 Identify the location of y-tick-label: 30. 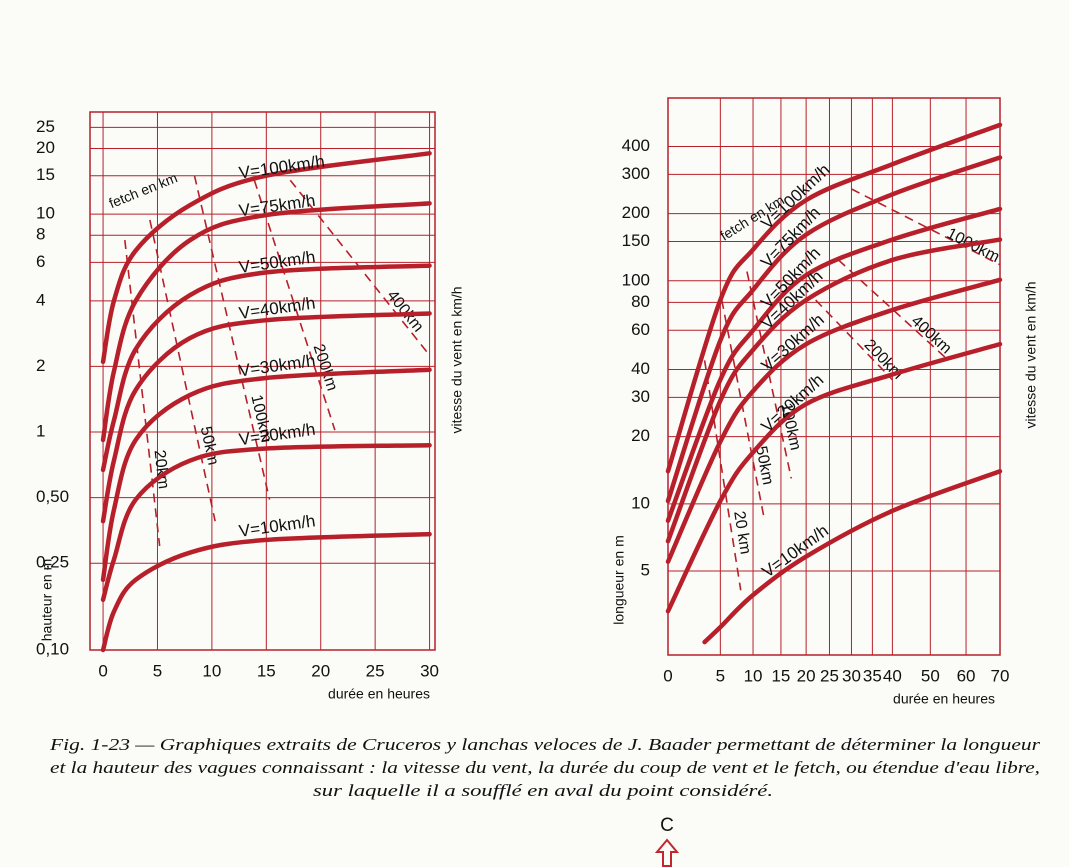
(640, 396).